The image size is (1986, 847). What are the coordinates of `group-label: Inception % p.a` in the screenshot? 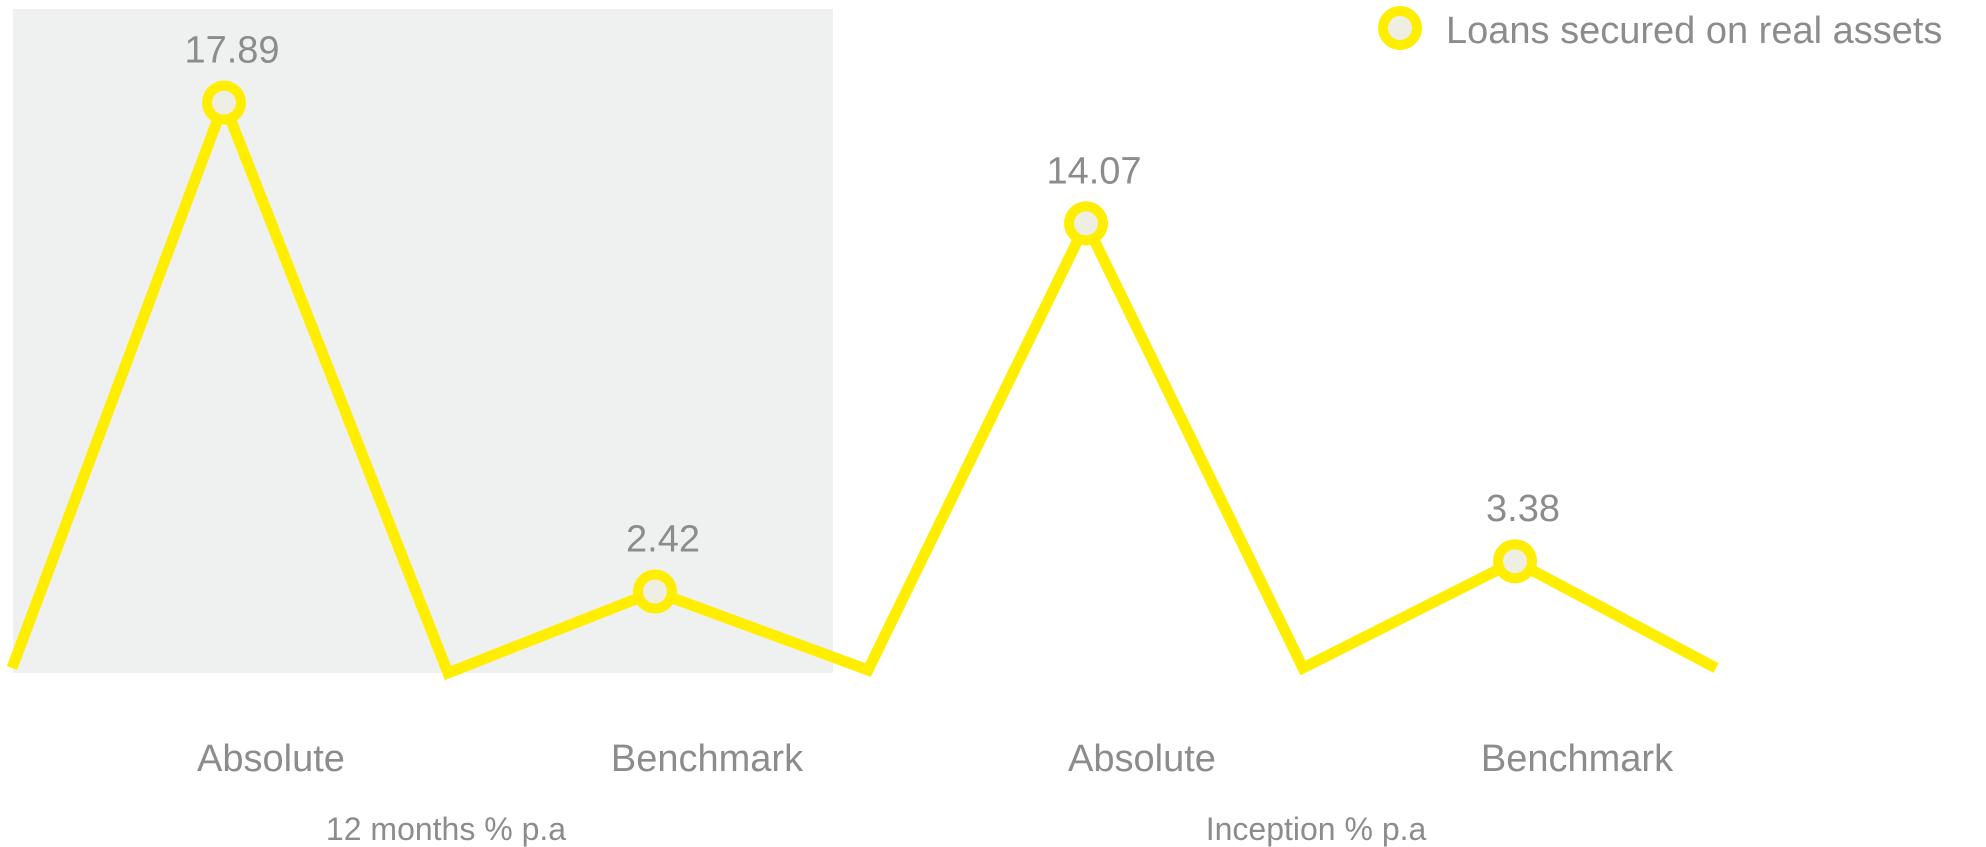 It's located at (1316, 829).